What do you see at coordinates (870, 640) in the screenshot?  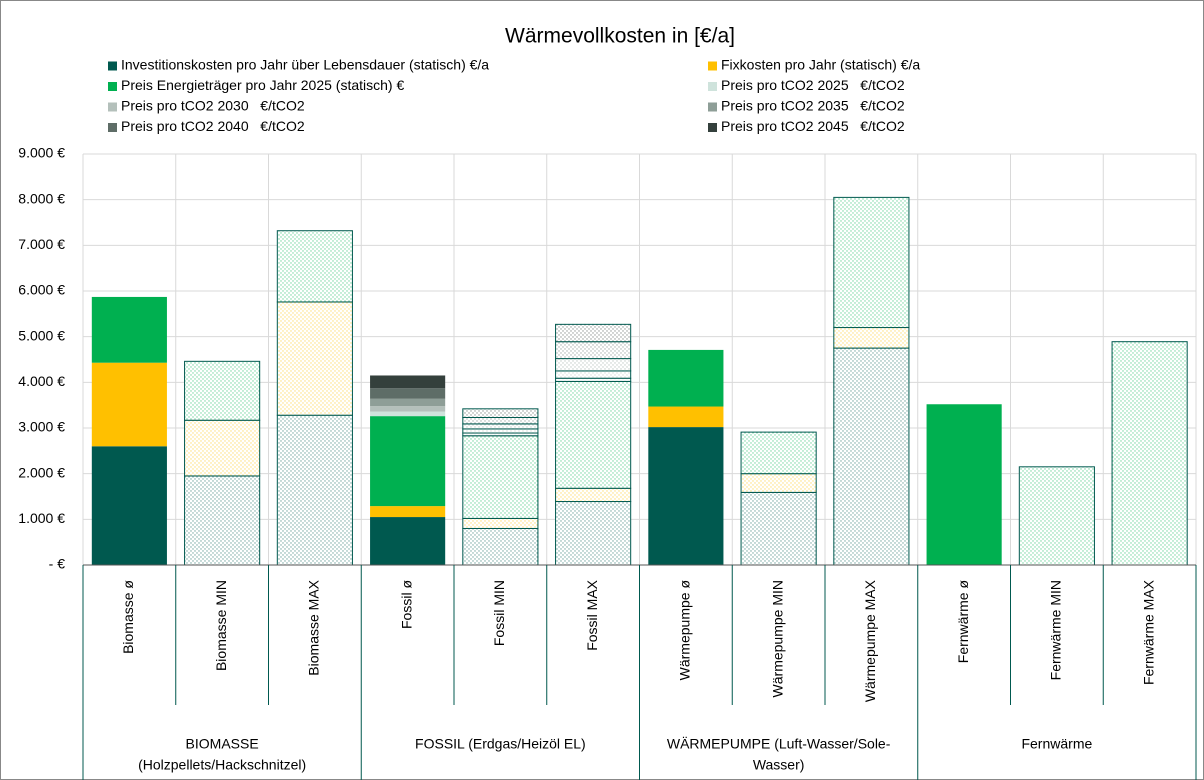 I see `x-tick-label: Wärmepumpe MAX` at bounding box center [870, 640].